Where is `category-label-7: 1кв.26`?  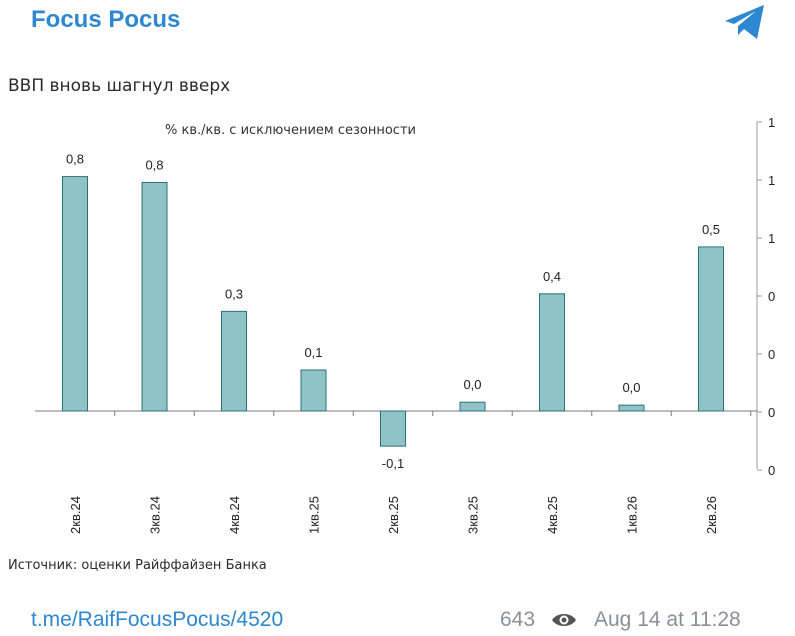 category-label-7: 1кв.26 is located at coordinates (632, 515).